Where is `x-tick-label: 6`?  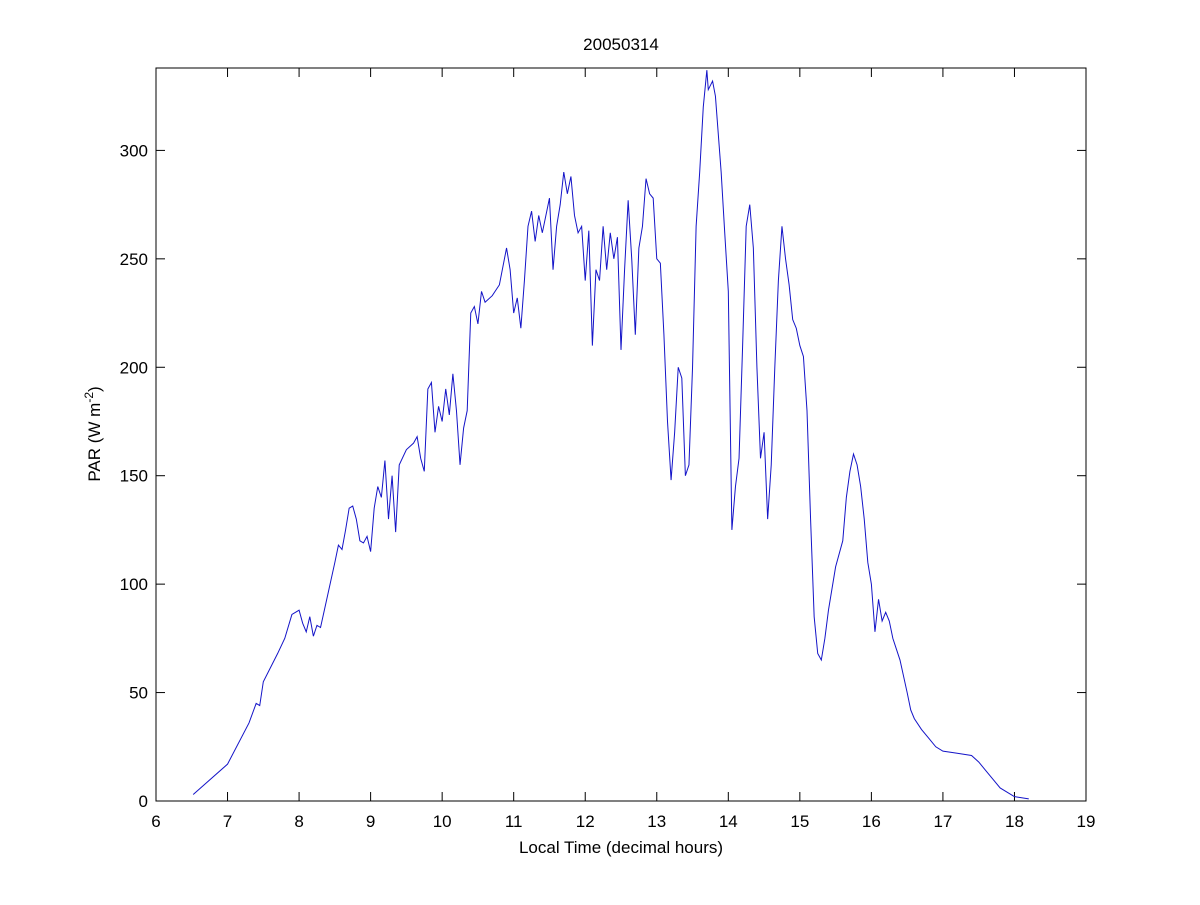 x-tick-label: 6 is located at coordinates (155, 821).